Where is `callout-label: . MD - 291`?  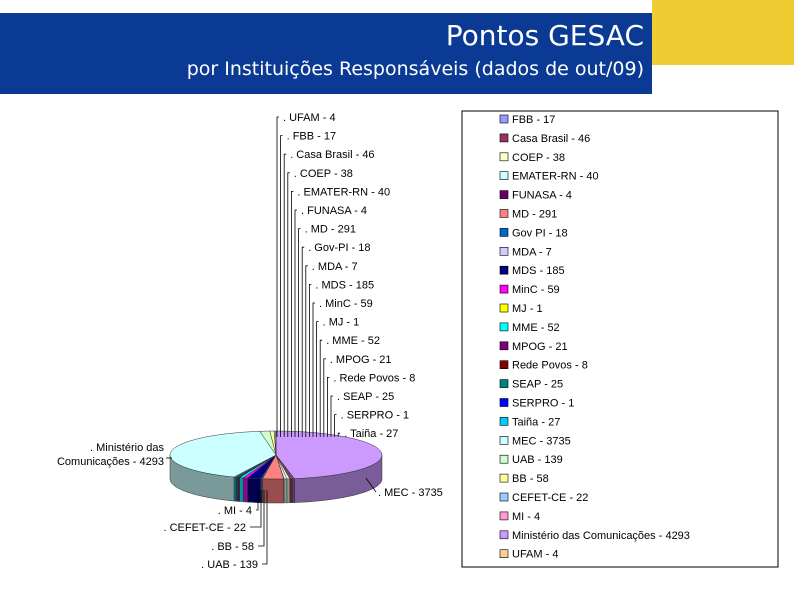 callout-label: . MD - 291 is located at coordinates (330, 230).